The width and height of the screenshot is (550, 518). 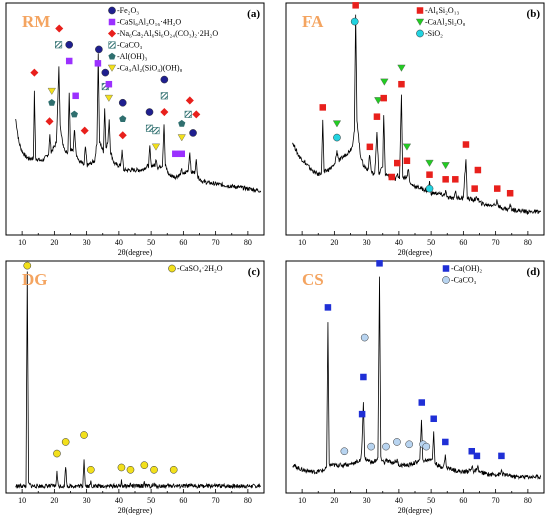 I want to click on sample-label: RM, so click(x=36, y=21).